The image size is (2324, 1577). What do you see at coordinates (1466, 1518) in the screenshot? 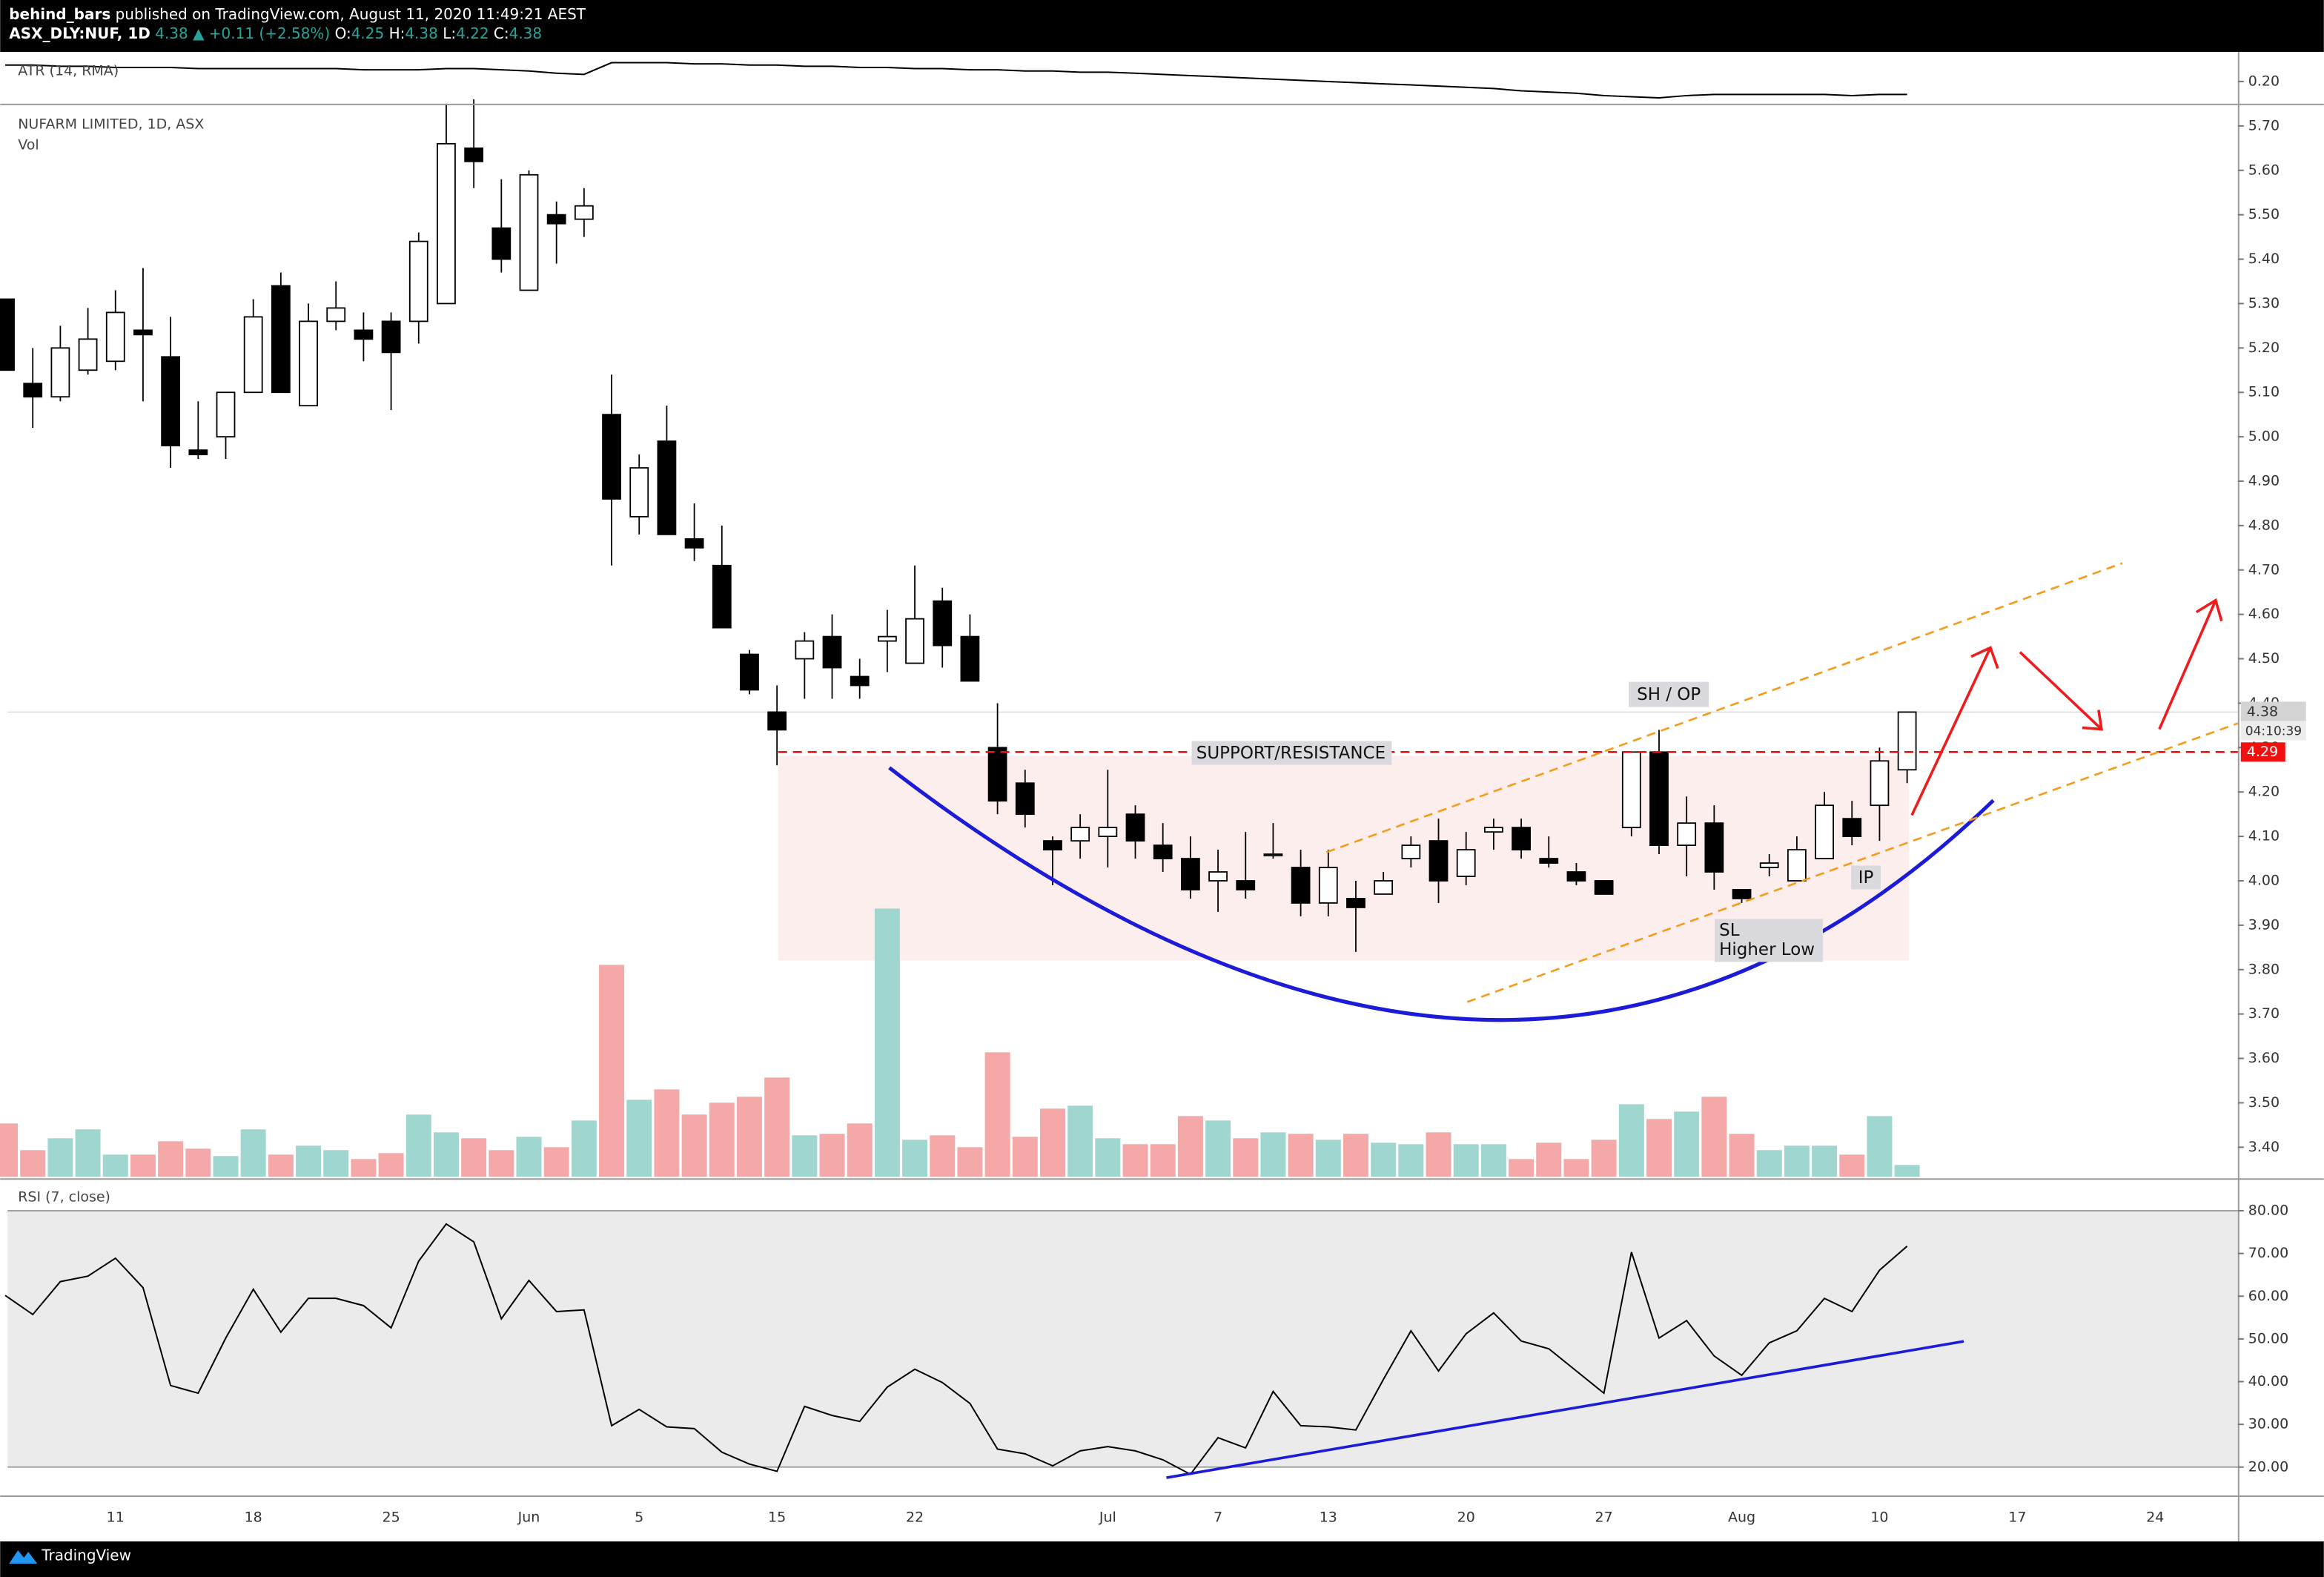
I see `x-tick-label: 20` at bounding box center [1466, 1518].